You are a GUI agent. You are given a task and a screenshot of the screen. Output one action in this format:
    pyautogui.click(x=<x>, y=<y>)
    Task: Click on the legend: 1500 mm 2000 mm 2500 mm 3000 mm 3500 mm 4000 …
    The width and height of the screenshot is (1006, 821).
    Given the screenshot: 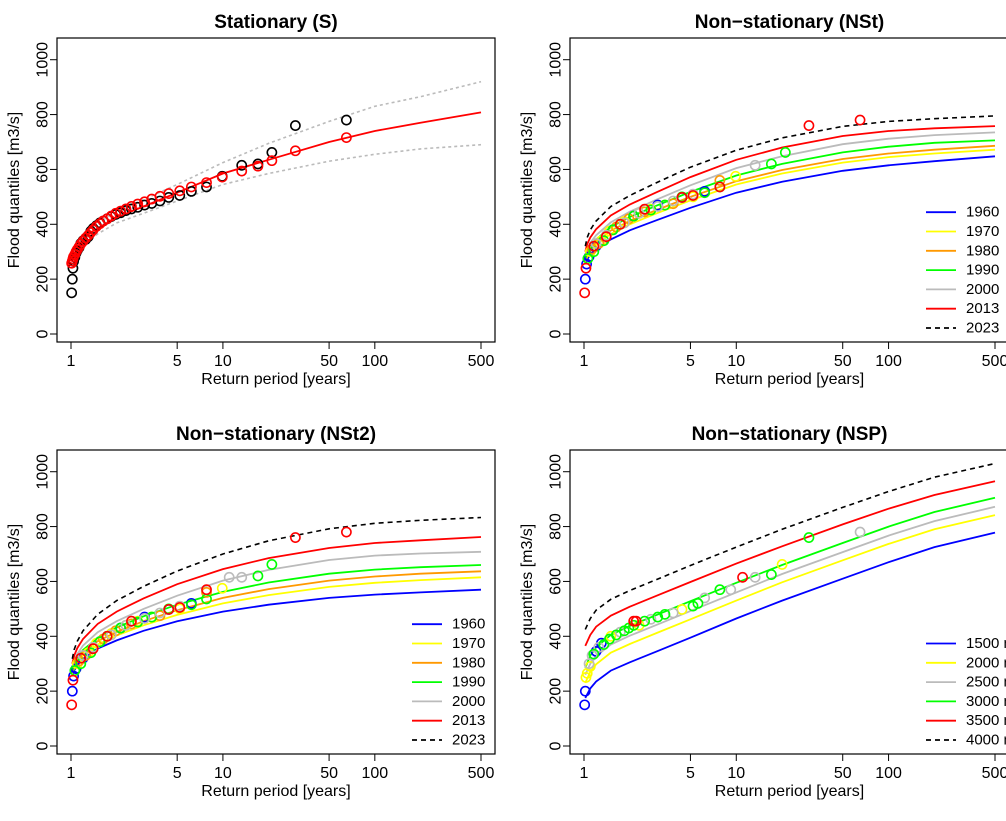 What is the action you would take?
    pyautogui.click(x=966, y=692)
    